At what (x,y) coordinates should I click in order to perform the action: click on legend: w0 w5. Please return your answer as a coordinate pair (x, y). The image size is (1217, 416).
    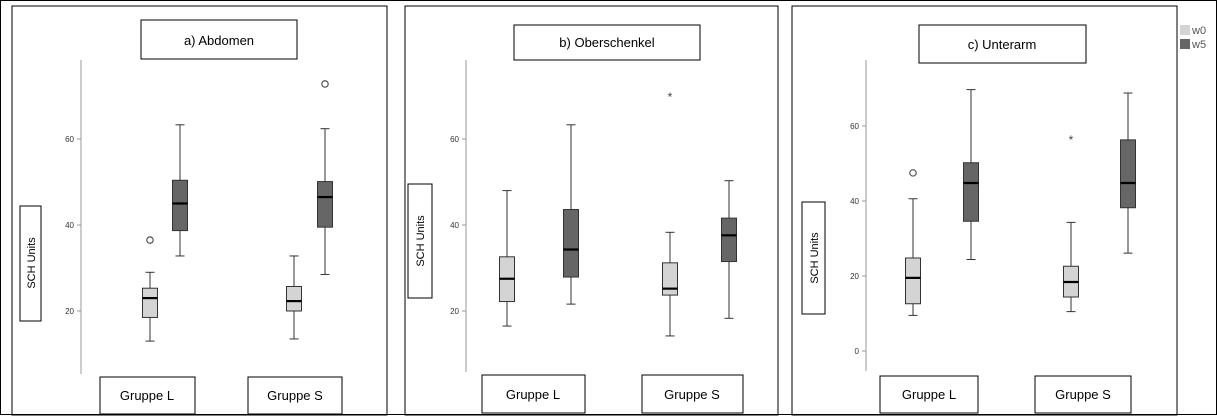
    Looking at the image, I should click on (1193, 38).